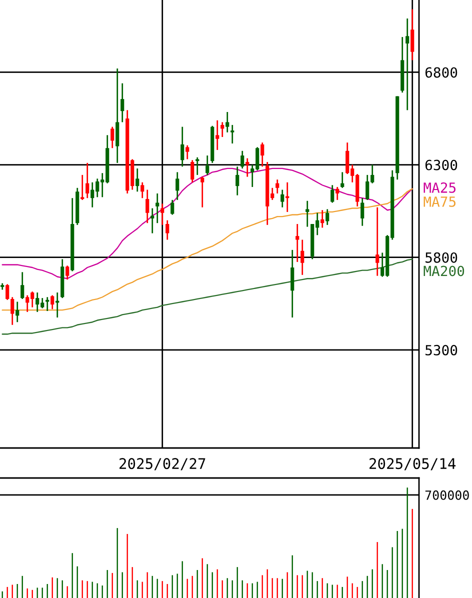 Image resolution: width=472 pixels, height=598 pixels. Describe the element at coordinates (444, 271) in the screenshot. I see `series-label: MA200` at that location.